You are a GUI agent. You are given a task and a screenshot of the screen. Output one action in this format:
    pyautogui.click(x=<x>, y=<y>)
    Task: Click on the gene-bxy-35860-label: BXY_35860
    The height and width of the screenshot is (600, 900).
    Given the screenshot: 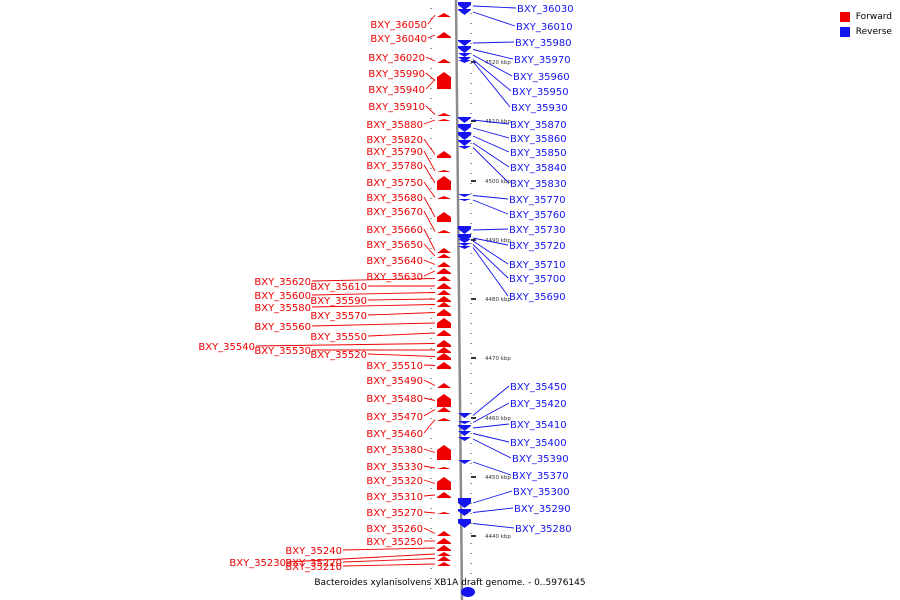 What is the action you would take?
    pyautogui.click(x=538, y=139)
    